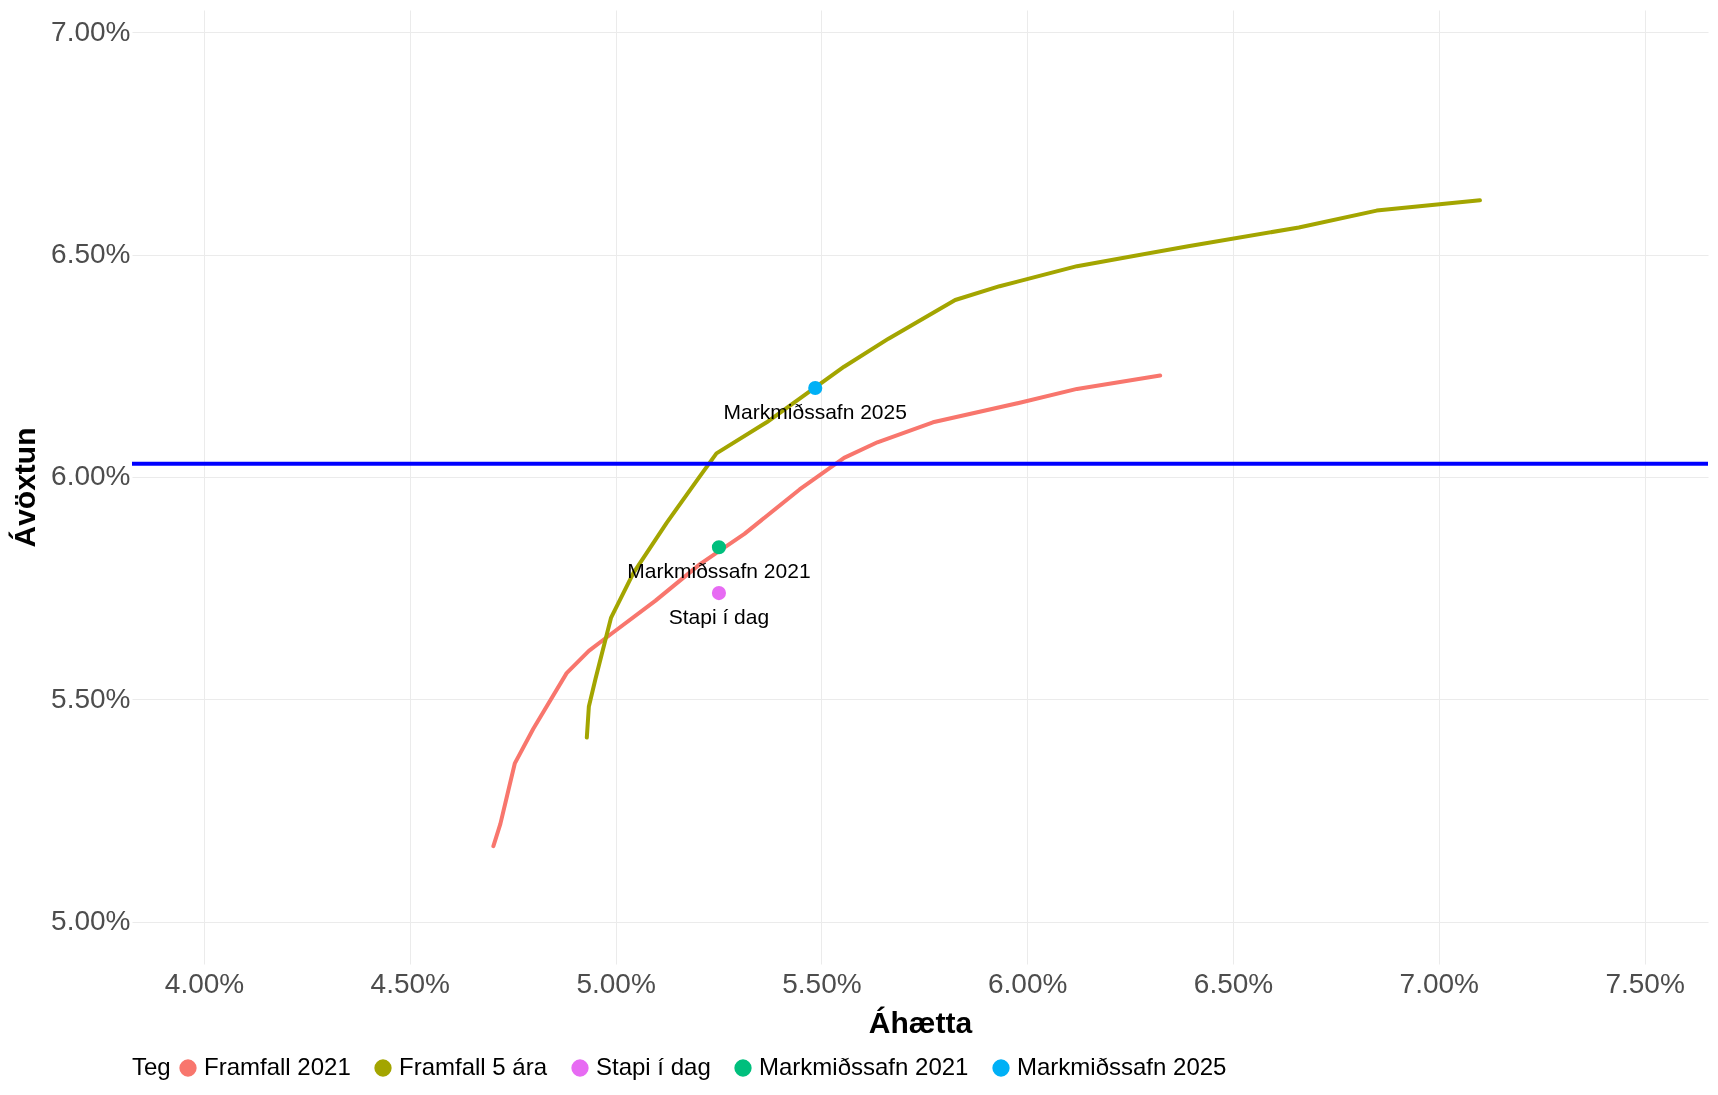  What do you see at coordinates (719, 617) in the screenshot?
I see `text: Stapi í dag` at bounding box center [719, 617].